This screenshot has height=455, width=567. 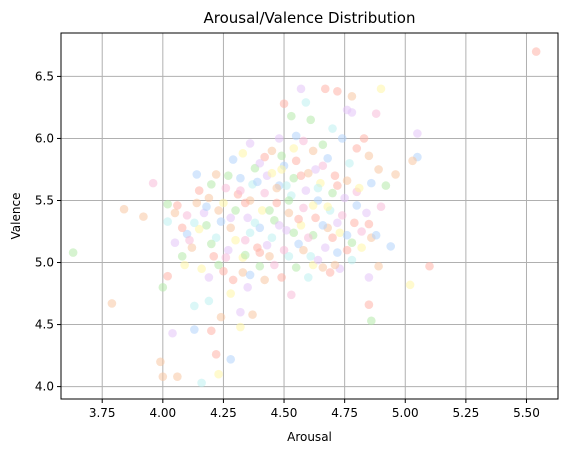 What do you see at coordinates (44, 325) in the screenshot?
I see `y-tick-label: 4.5` at bounding box center [44, 325].